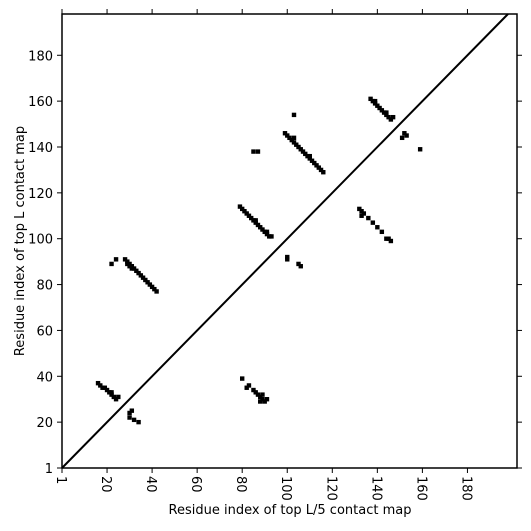 The image size is (531, 531). Describe the element at coordinates (60, 480) in the screenshot. I see `x-tick-label: 1` at that location.